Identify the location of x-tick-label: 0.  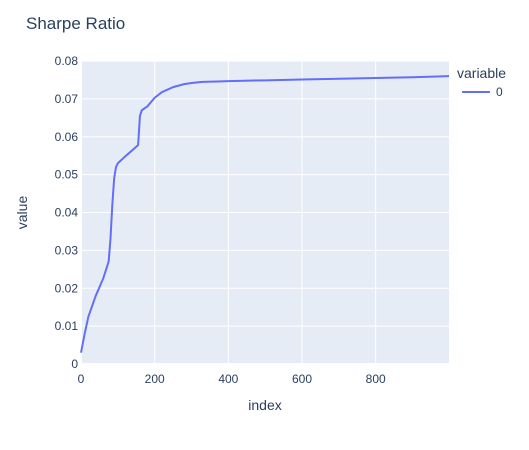
(81, 379).